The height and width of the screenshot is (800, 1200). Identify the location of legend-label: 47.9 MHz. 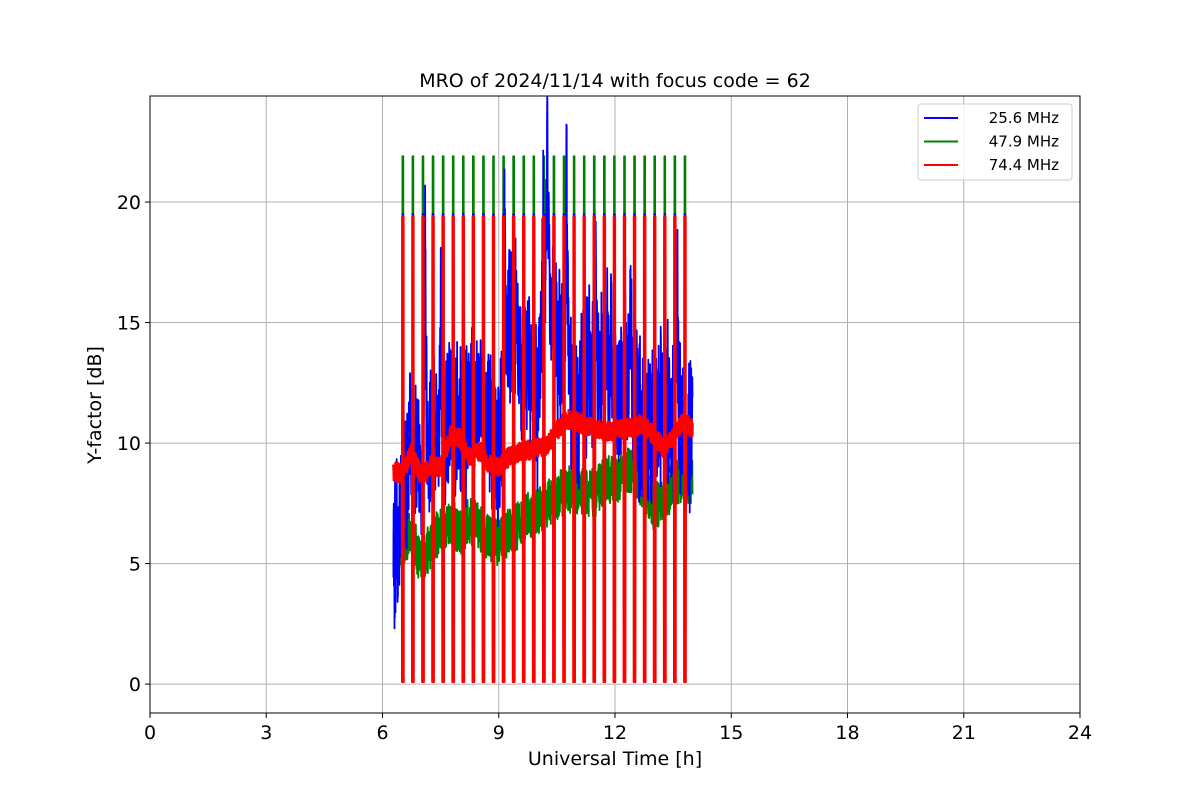
(1024, 142).